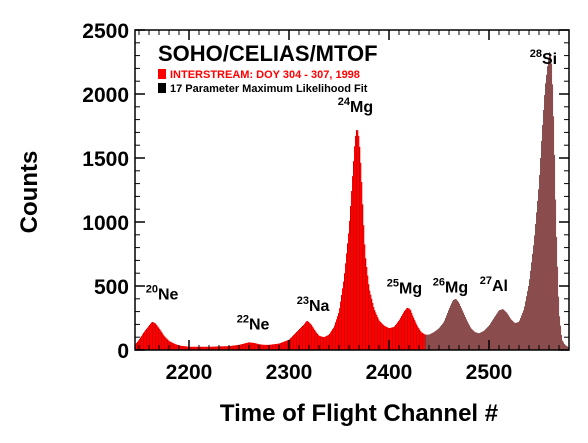 This screenshot has width=588, height=443. Describe the element at coordinates (189, 372) in the screenshot. I see `x-tick-label: 2200` at that location.